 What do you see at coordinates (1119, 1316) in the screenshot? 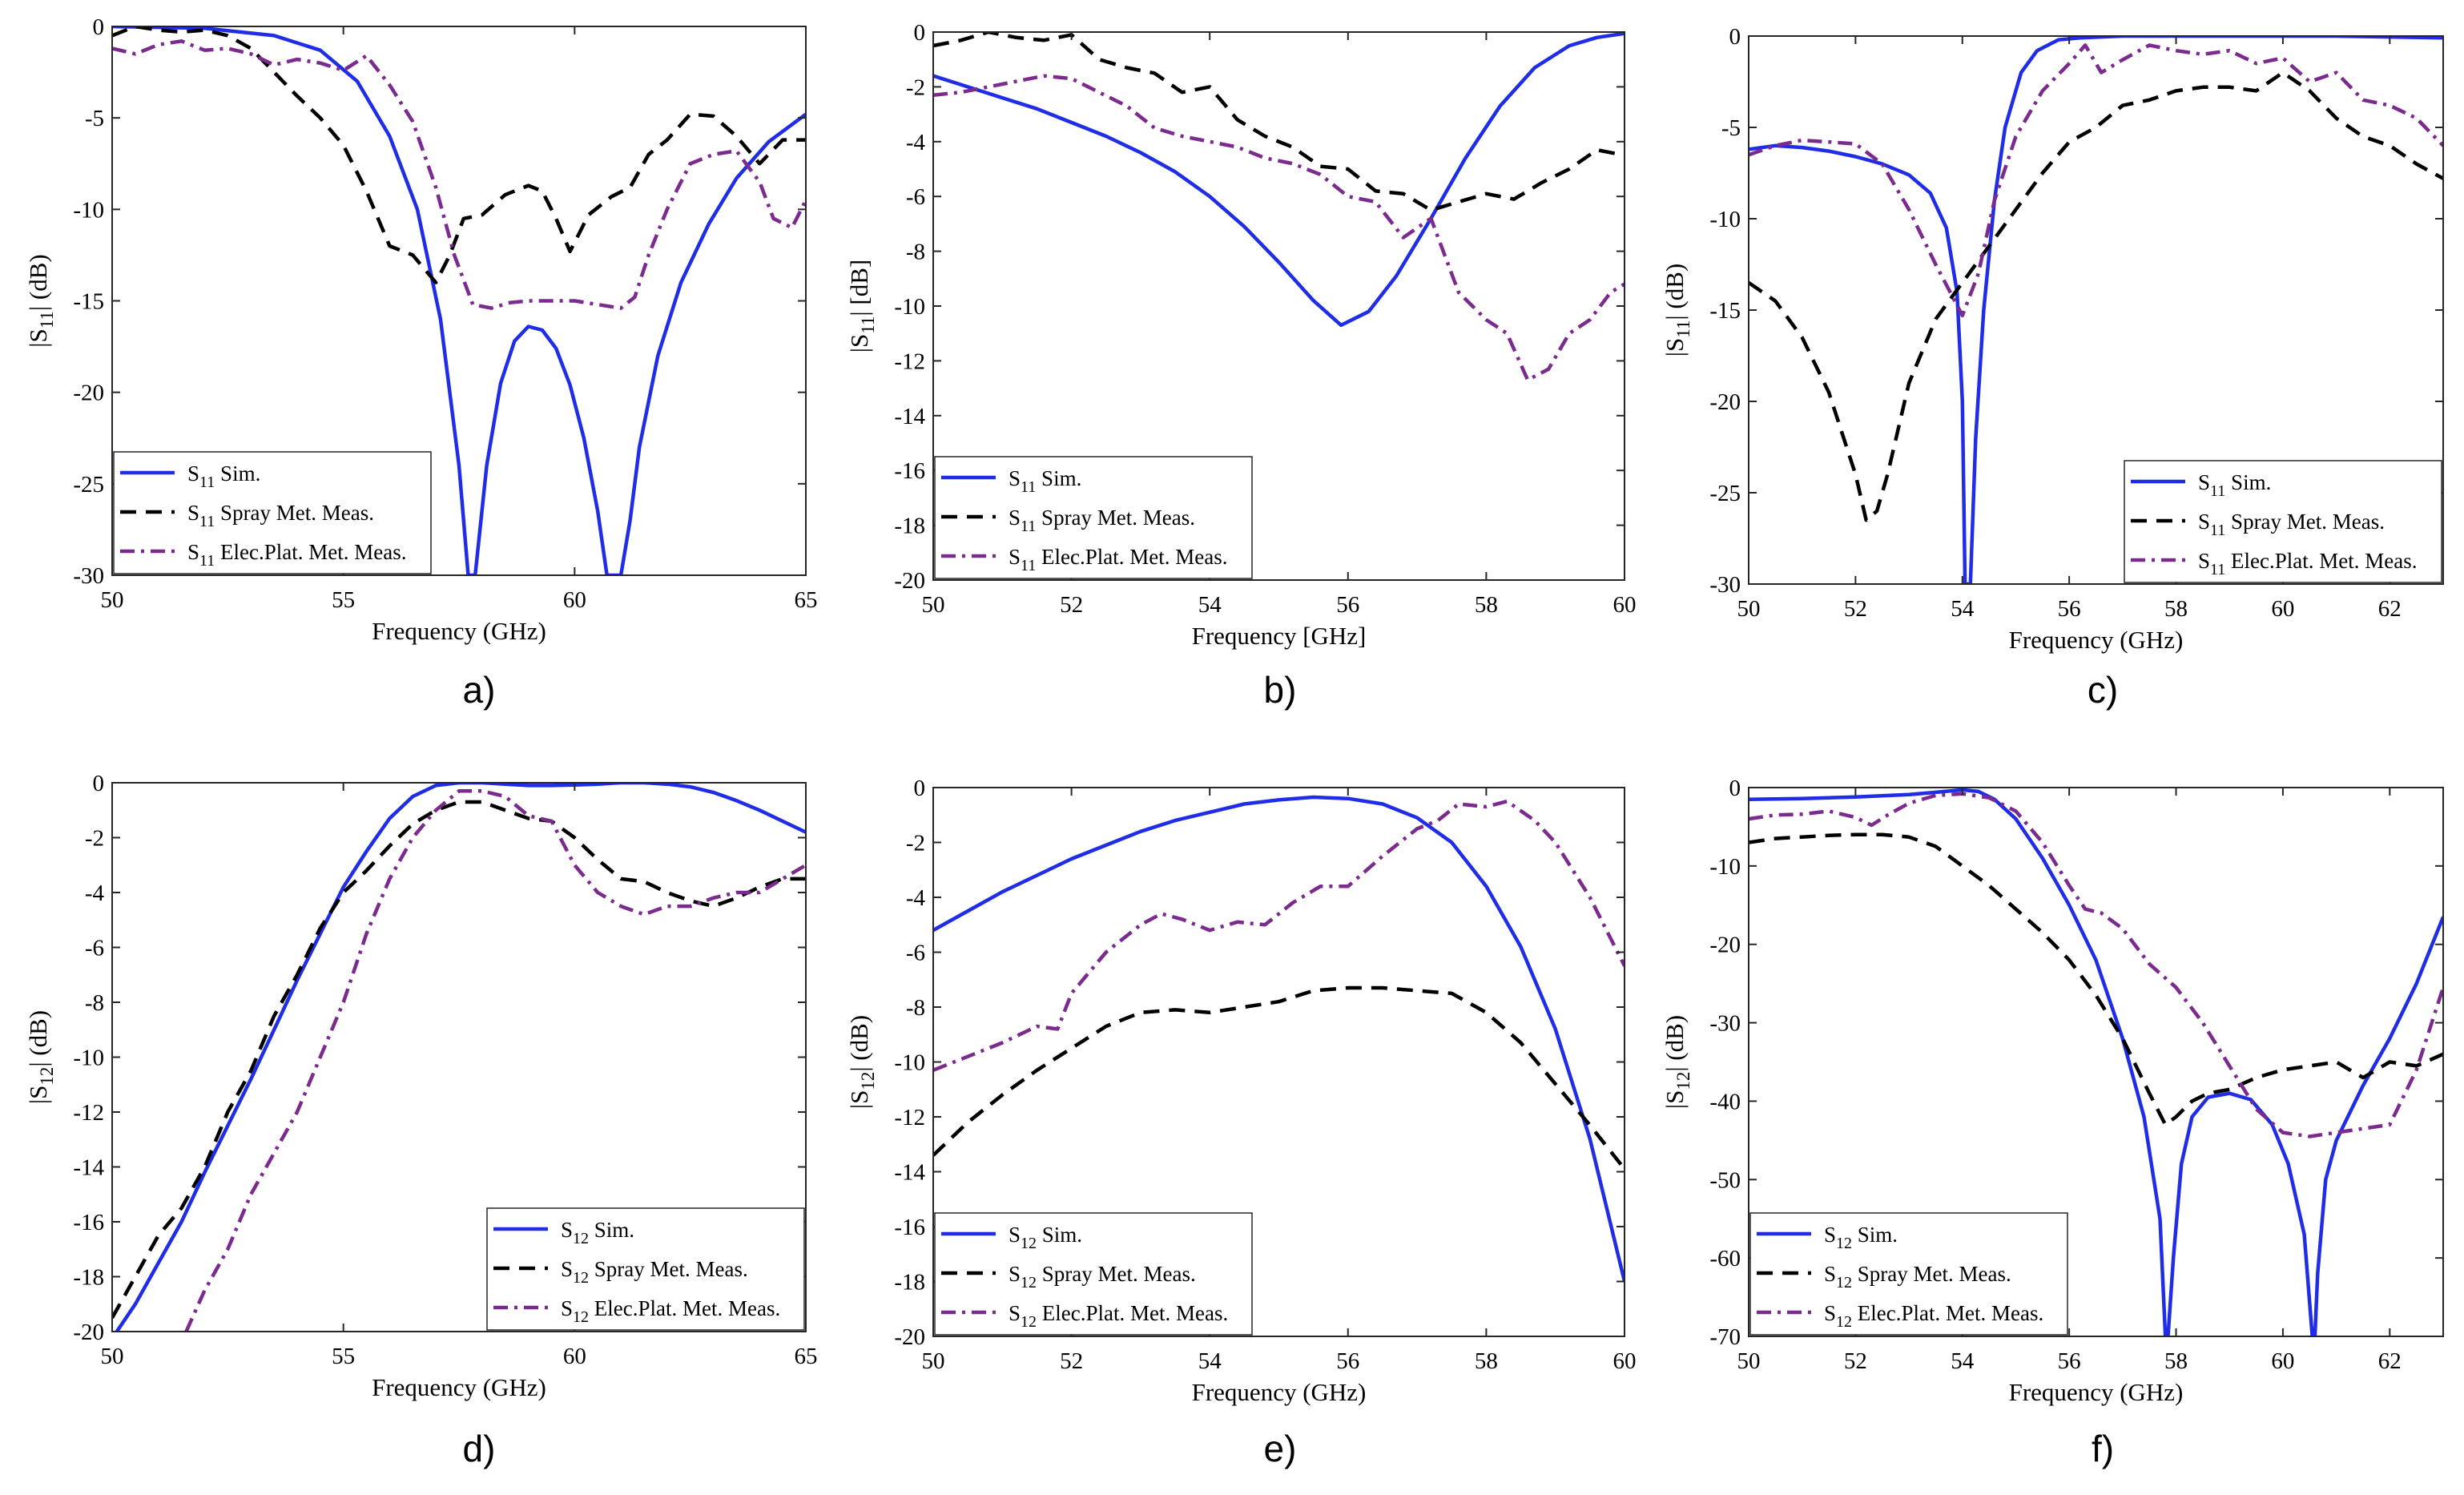
I see `legend-entry-elec: S12 Elec.Plat. Met. Meas.` at bounding box center [1119, 1316].